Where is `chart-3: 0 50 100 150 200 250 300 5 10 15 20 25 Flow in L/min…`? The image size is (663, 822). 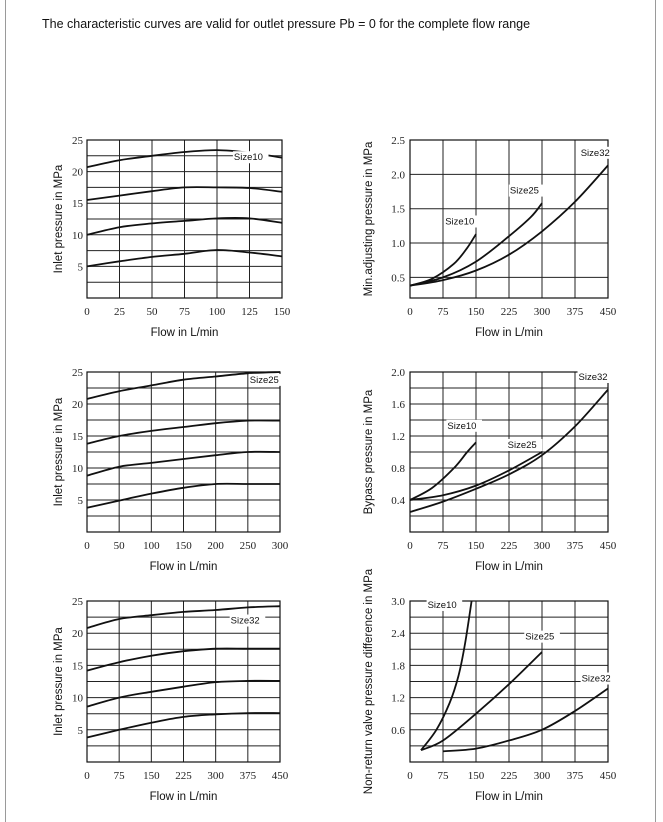
chart-3: 0 50 100 150 200 250 300 5 10 15 20 25 Flow in L/min… is located at coordinates (171, 470).